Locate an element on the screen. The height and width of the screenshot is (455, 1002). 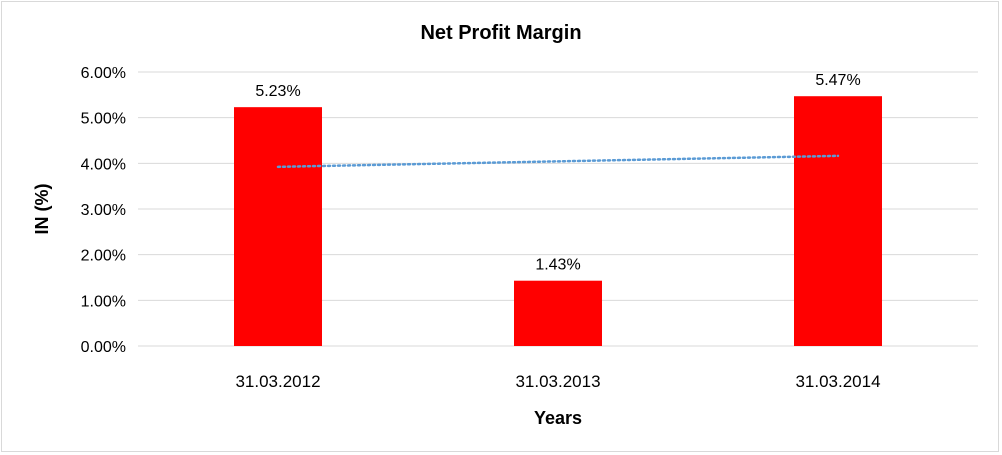
y-tick-label: 3.00% is located at coordinates (103, 210).